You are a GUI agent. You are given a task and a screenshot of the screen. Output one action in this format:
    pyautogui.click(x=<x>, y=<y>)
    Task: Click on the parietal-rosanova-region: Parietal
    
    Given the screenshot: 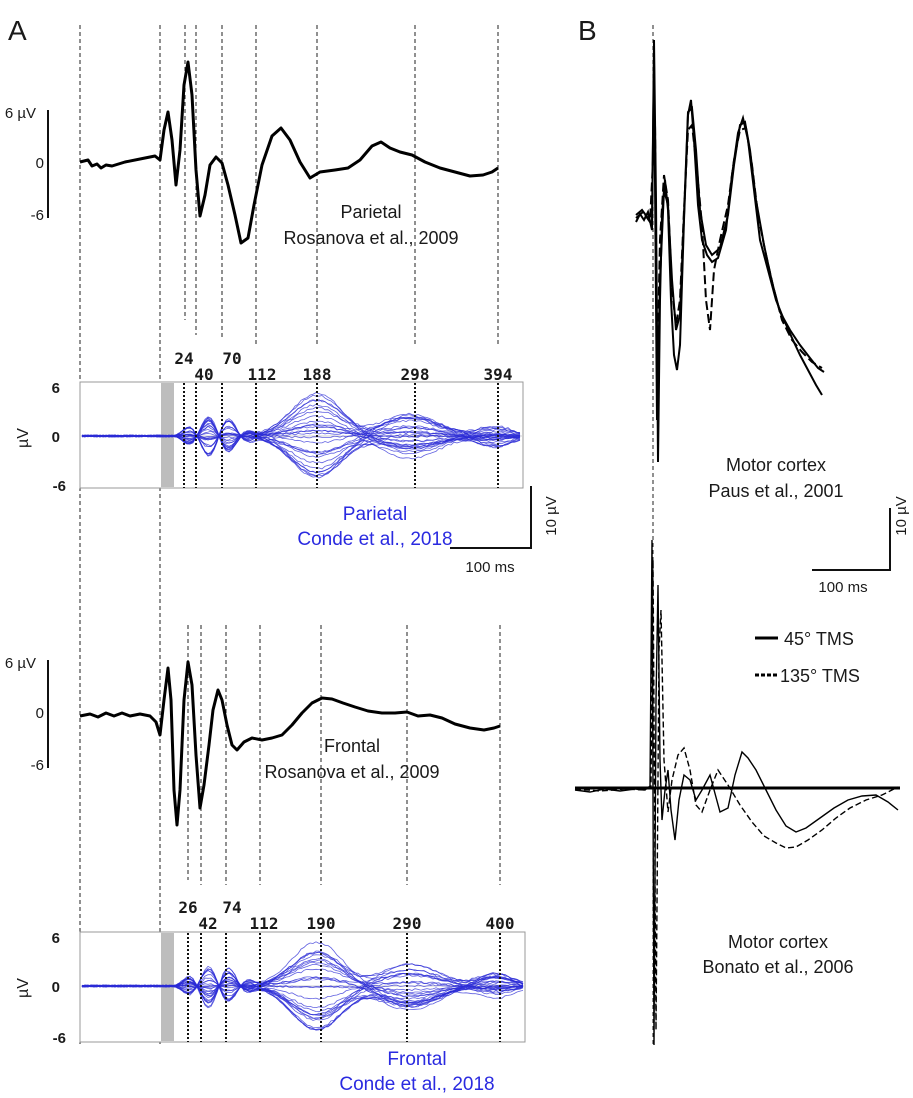 What is the action you would take?
    pyautogui.click(x=370, y=212)
    